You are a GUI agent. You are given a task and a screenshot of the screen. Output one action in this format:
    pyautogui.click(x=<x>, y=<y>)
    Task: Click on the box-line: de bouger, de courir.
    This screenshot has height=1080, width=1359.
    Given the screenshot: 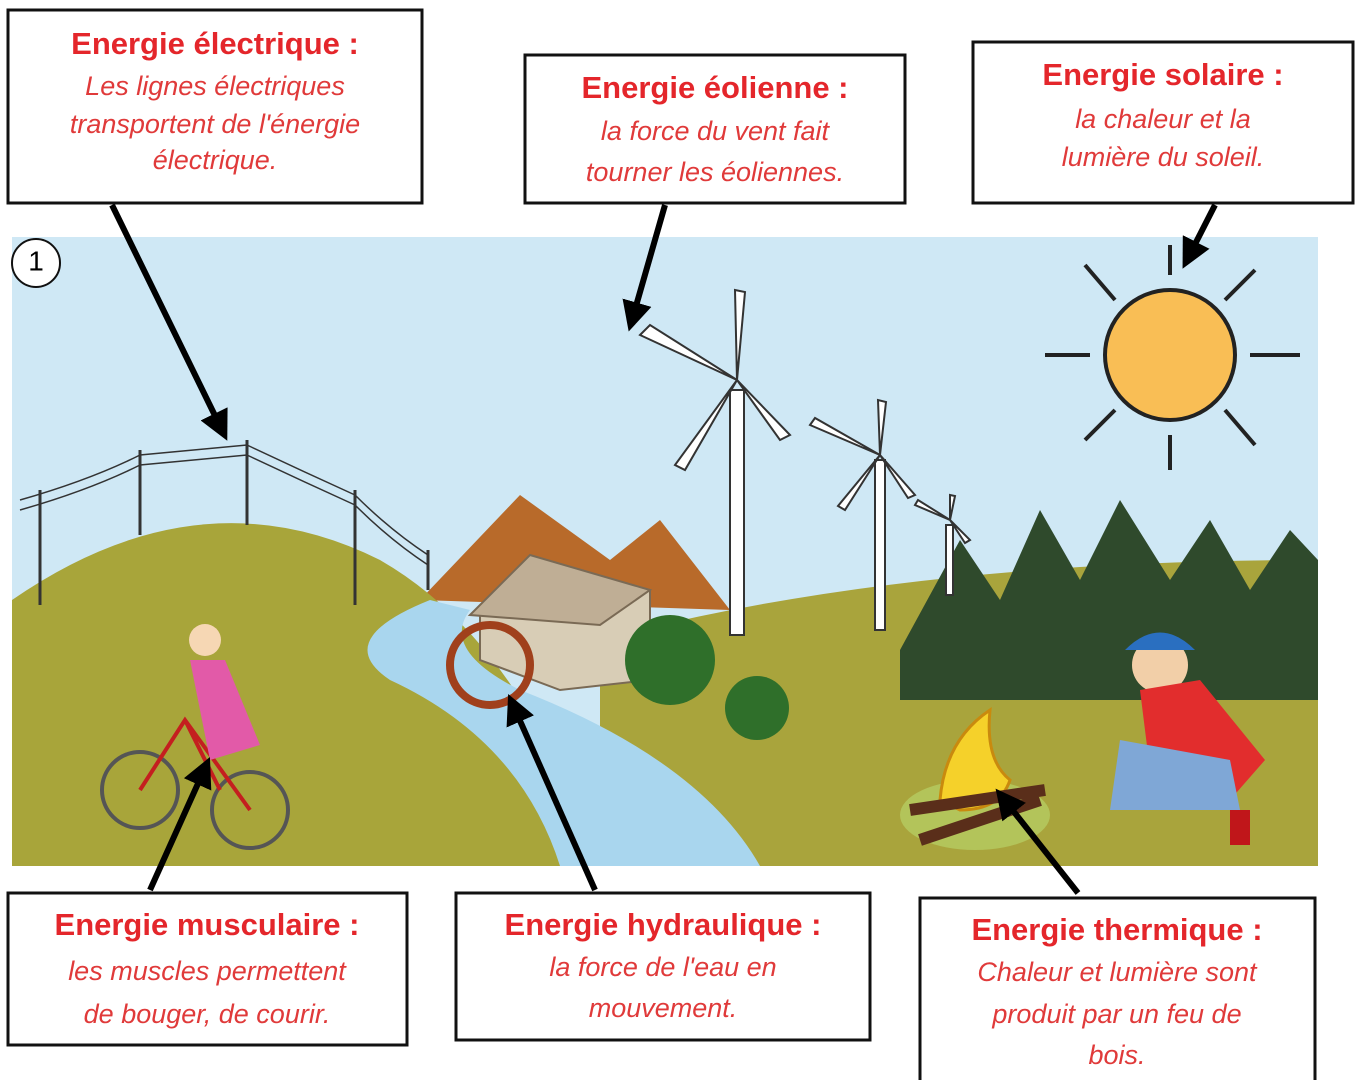 What is the action you would take?
    pyautogui.click(x=207, y=1014)
    